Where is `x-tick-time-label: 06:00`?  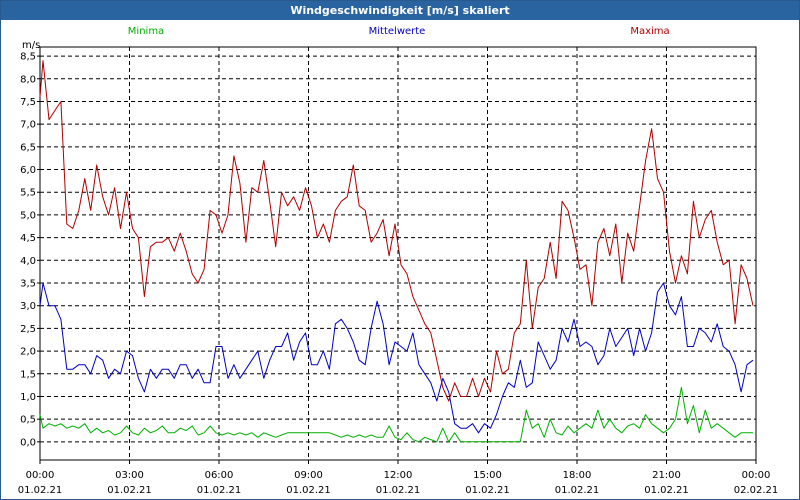
x-tick-time-label: 06:00 is located at coordinates (219, 475).